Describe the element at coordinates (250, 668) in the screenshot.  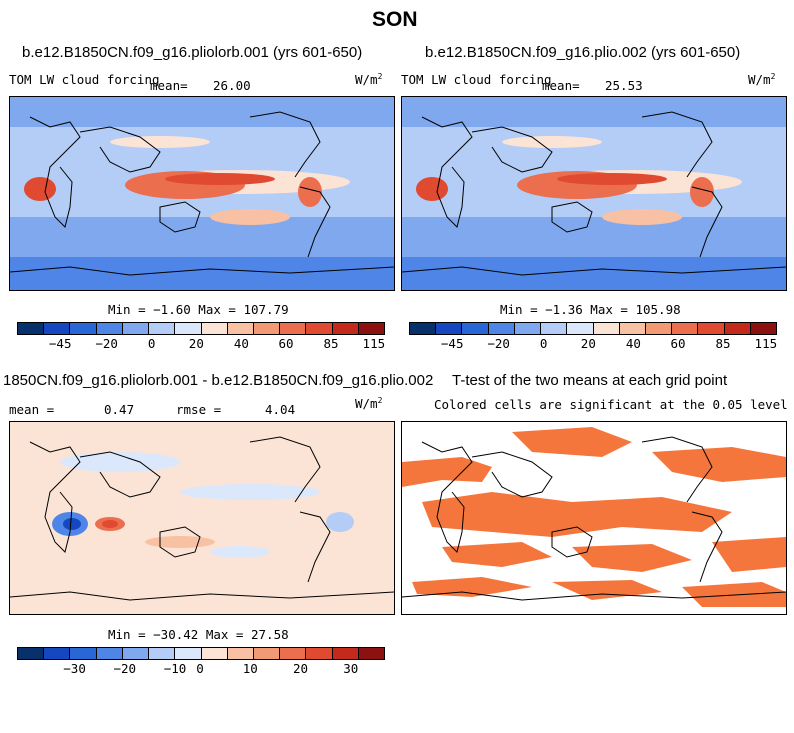
I see `panel3-colorbar-tick-label: 10` at that location.